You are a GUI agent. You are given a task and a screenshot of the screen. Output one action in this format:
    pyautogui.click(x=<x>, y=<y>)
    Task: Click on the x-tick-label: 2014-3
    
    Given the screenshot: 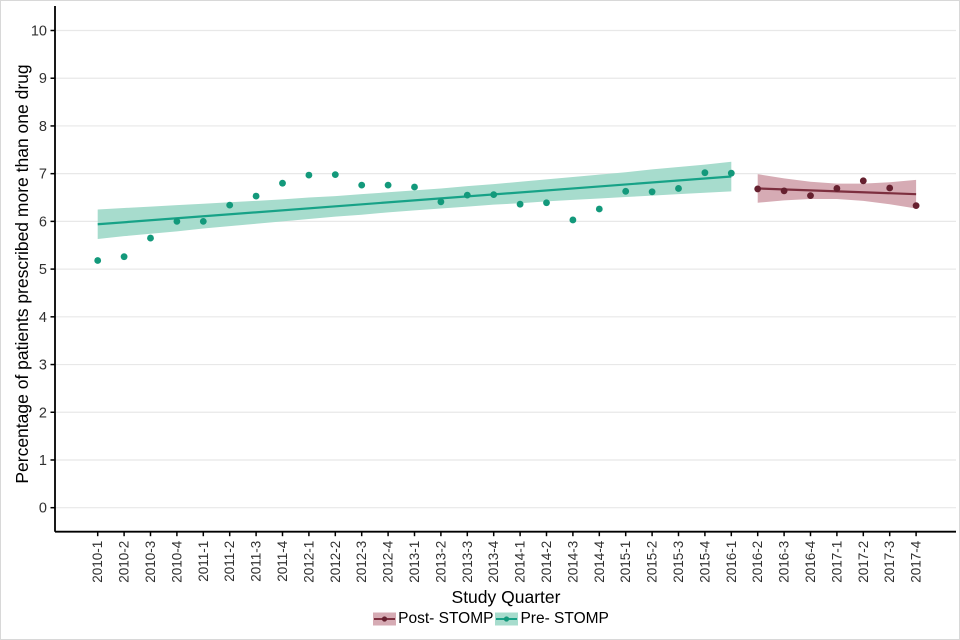 What is the action you would take?
    pyautogui.click(x=572, y=562)
    